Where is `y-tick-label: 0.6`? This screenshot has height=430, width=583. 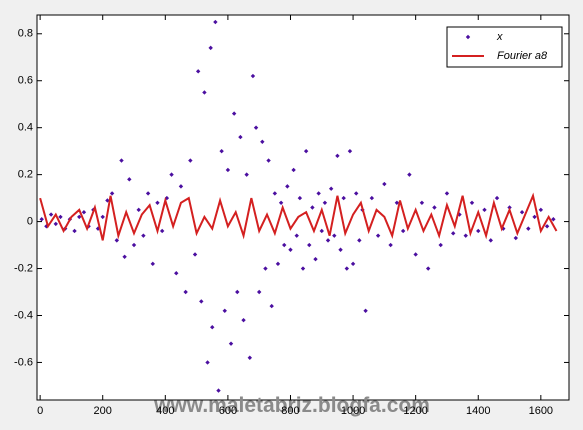 y-tick-label: 0.6 is located at coordinates (25, 81).